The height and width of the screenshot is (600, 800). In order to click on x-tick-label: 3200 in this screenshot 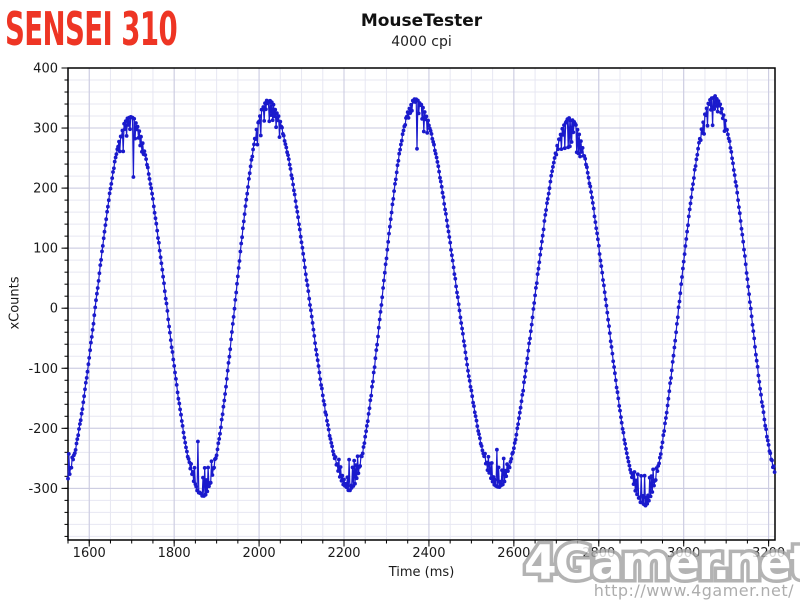, I will do `click(768, 553)`.